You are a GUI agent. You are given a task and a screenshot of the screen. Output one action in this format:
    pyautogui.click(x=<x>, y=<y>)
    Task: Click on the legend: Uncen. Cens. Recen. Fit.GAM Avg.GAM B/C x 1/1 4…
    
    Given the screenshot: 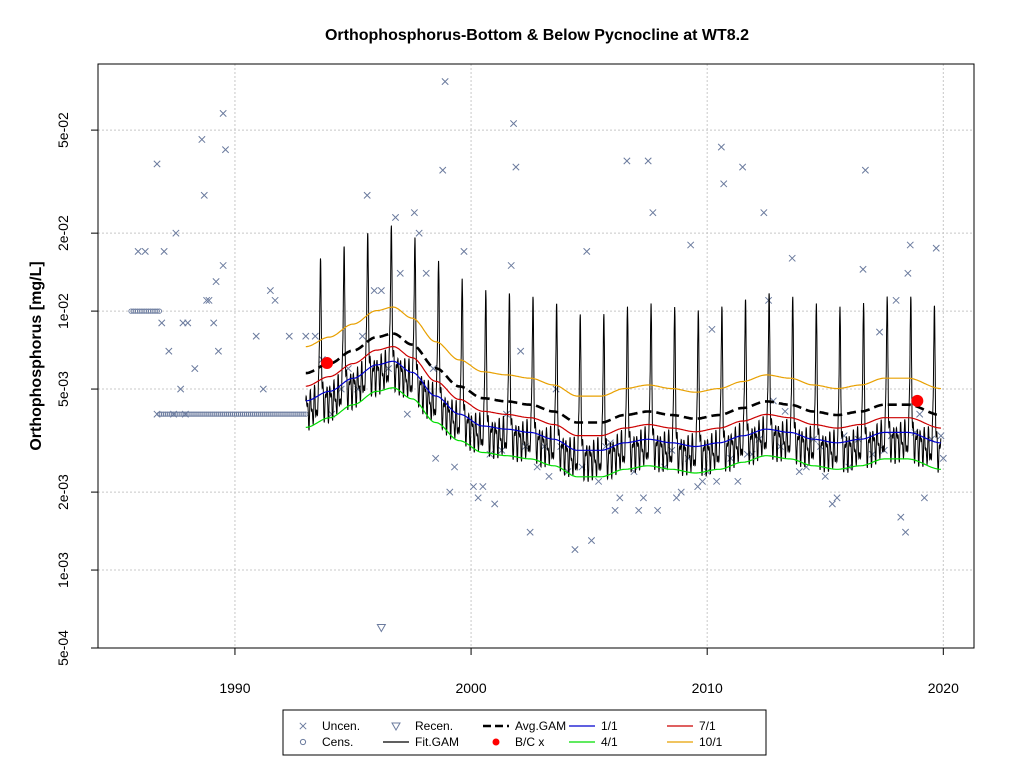 What is the action you would take?
    pyautogui.click(x=524, y=732)
    